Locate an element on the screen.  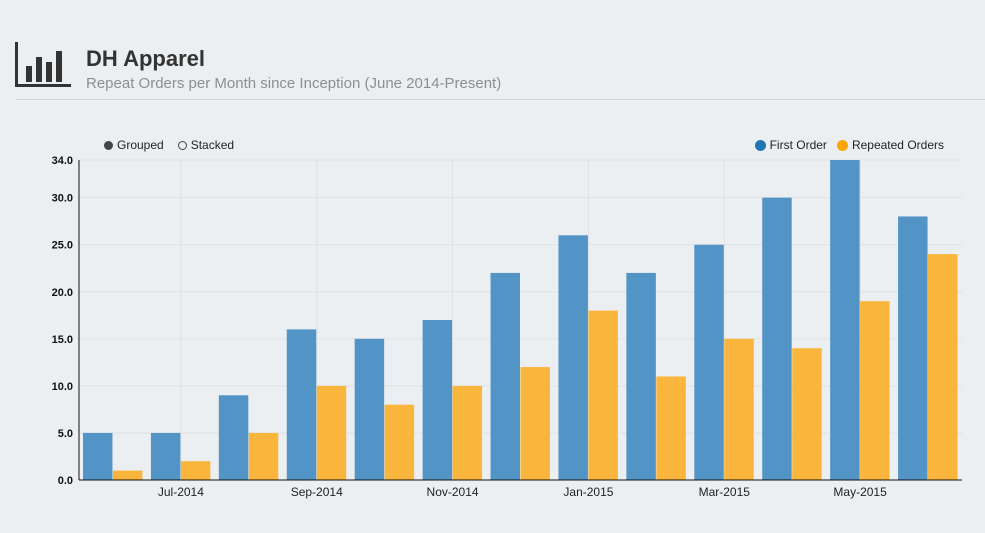
bar-chart-icon is located at coordinates (43, 64).